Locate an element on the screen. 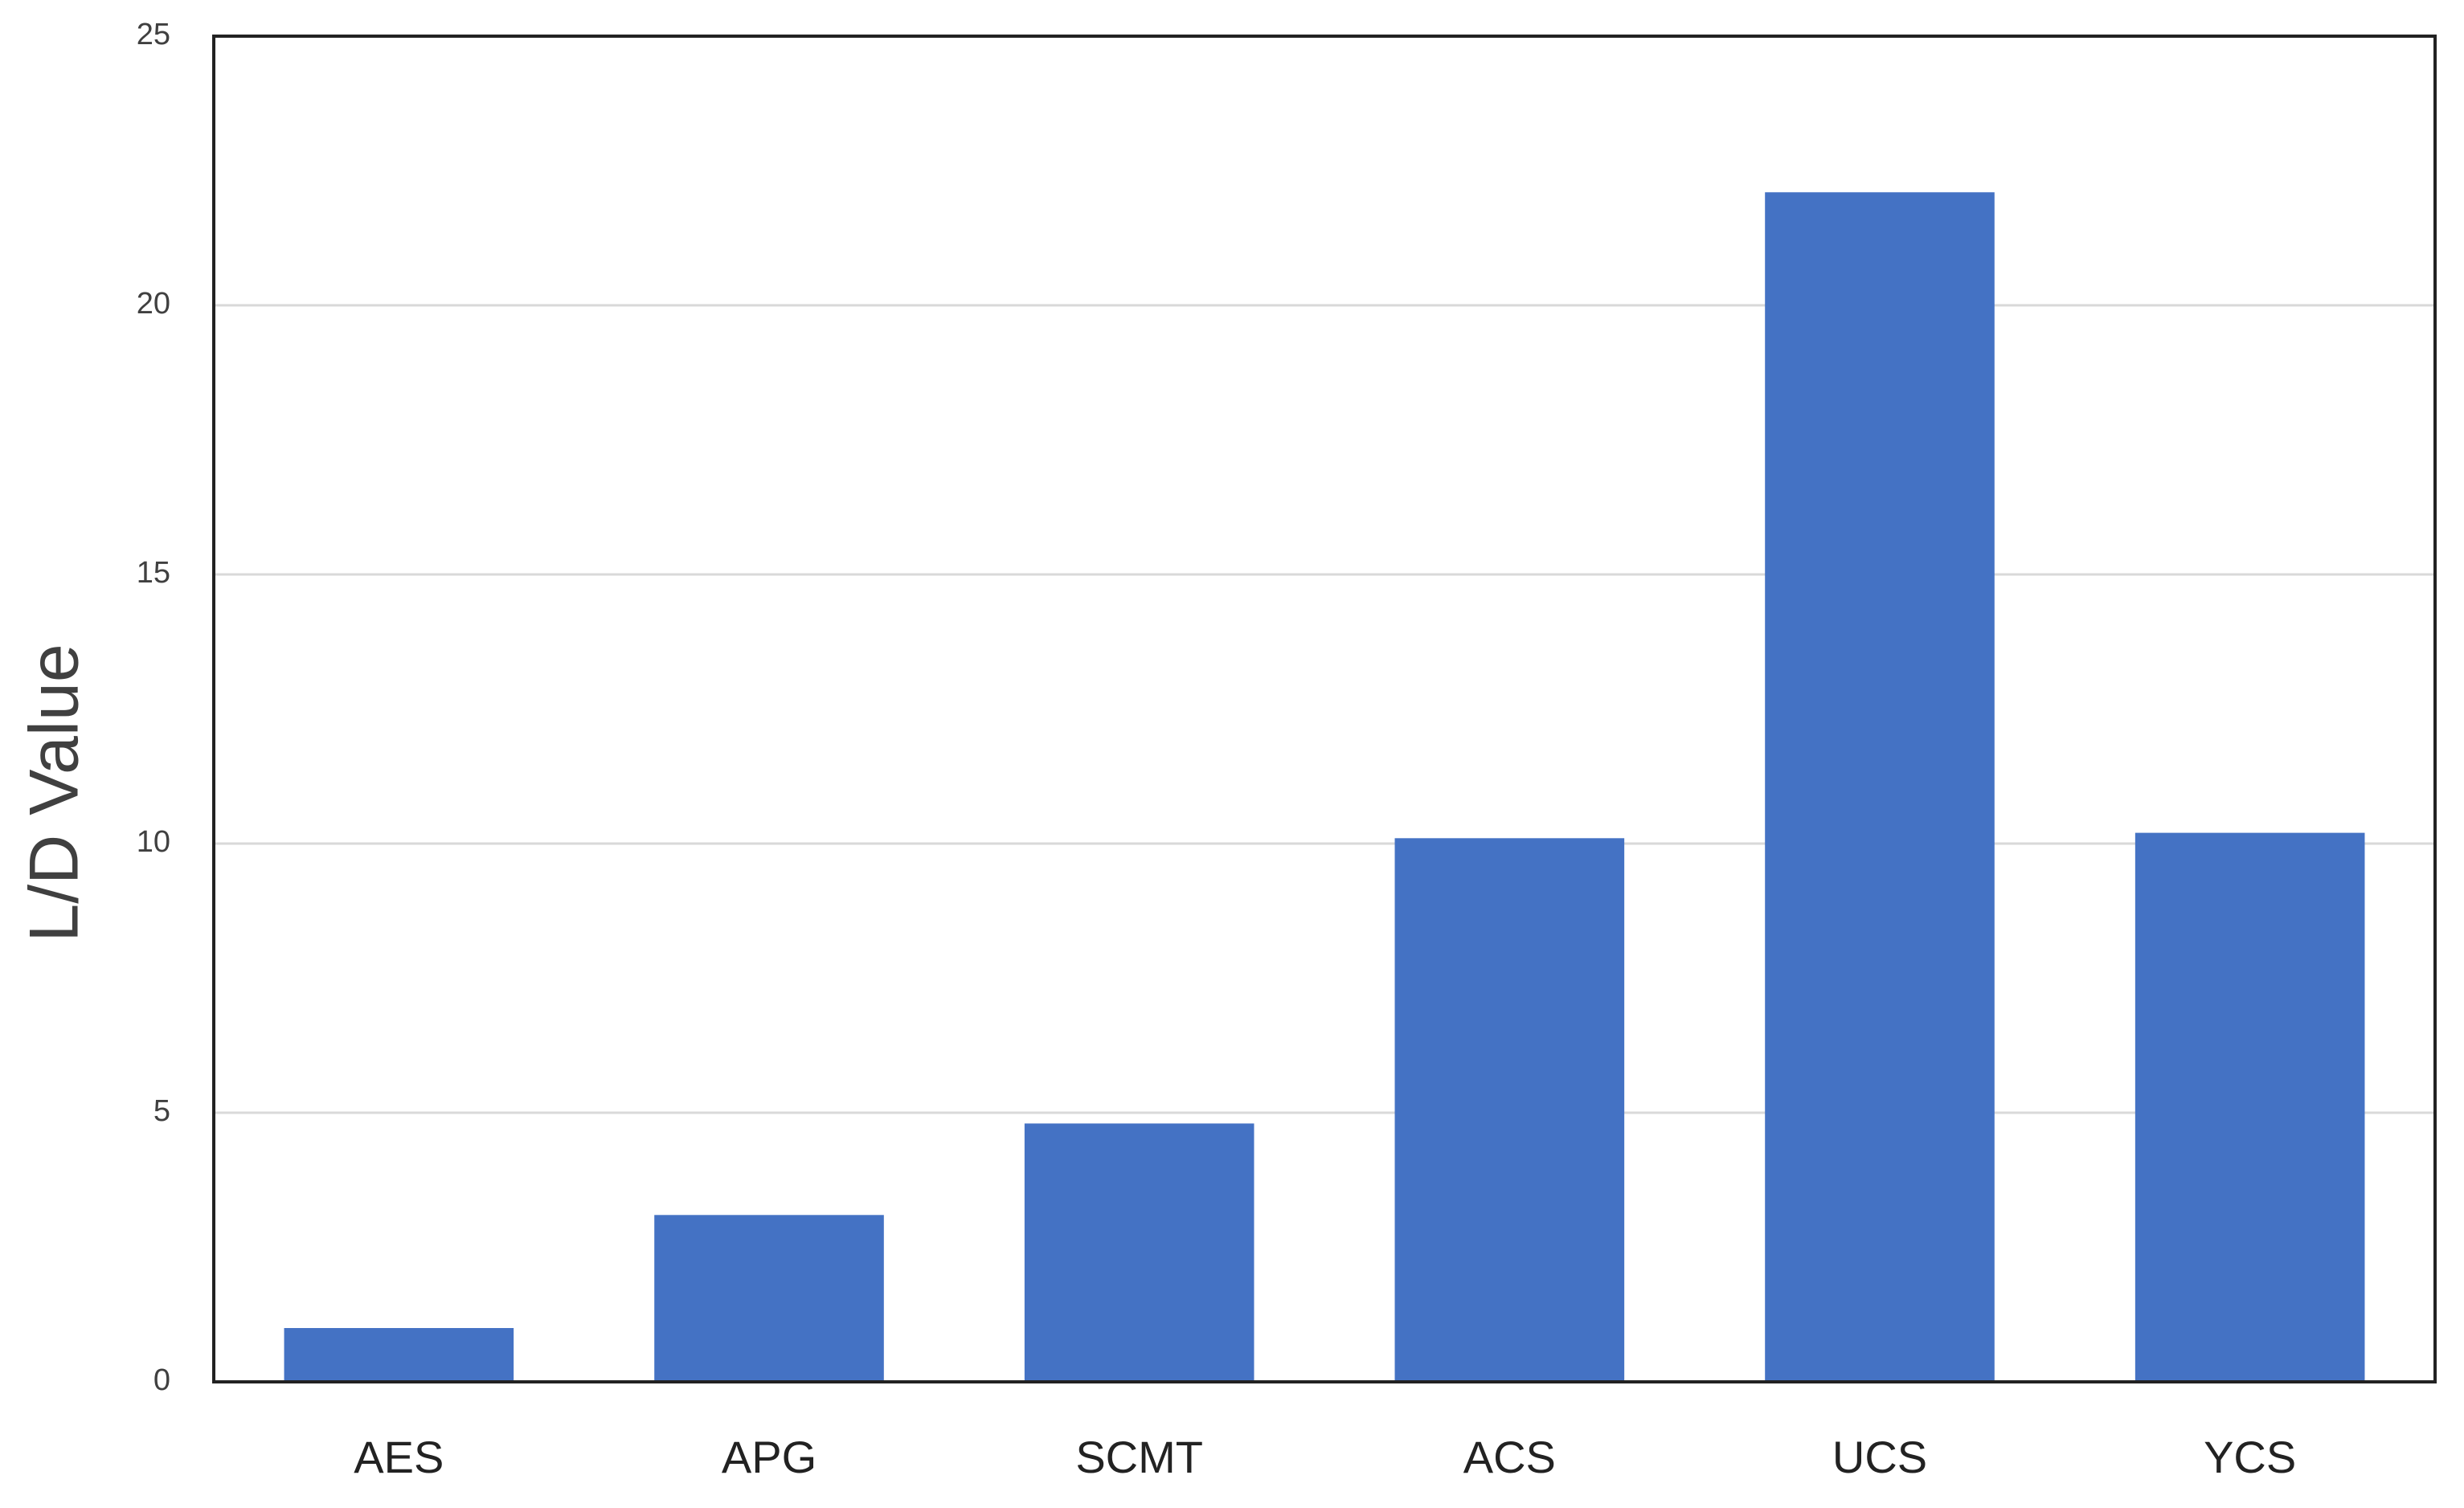  y-tick-label: 10 is located at coordinates (153, 842).